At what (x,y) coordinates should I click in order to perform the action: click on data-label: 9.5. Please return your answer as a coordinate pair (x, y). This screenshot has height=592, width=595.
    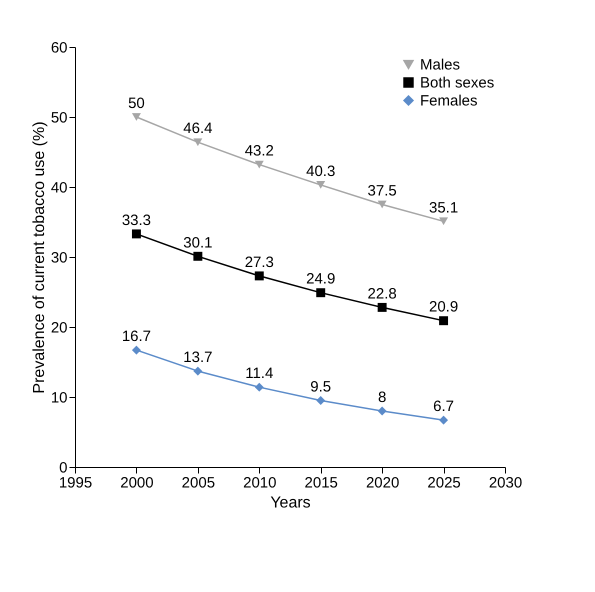
    Looking at the image, I should click on (321, 387).